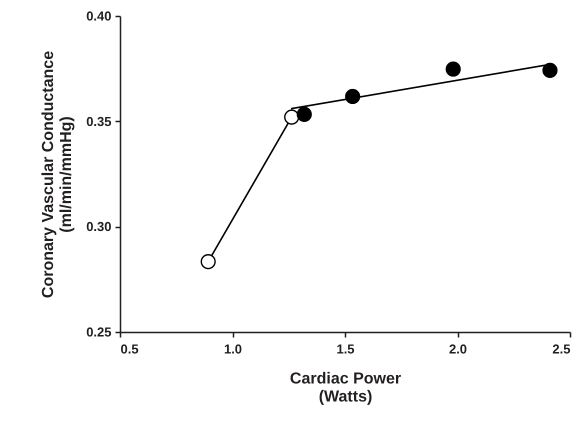 This screenshot has width=583, height=426. What do you see at coordinates (458, 349) in the screenshot?
I see `x-tick-label: 2.0` at bounding box center [458, 349].